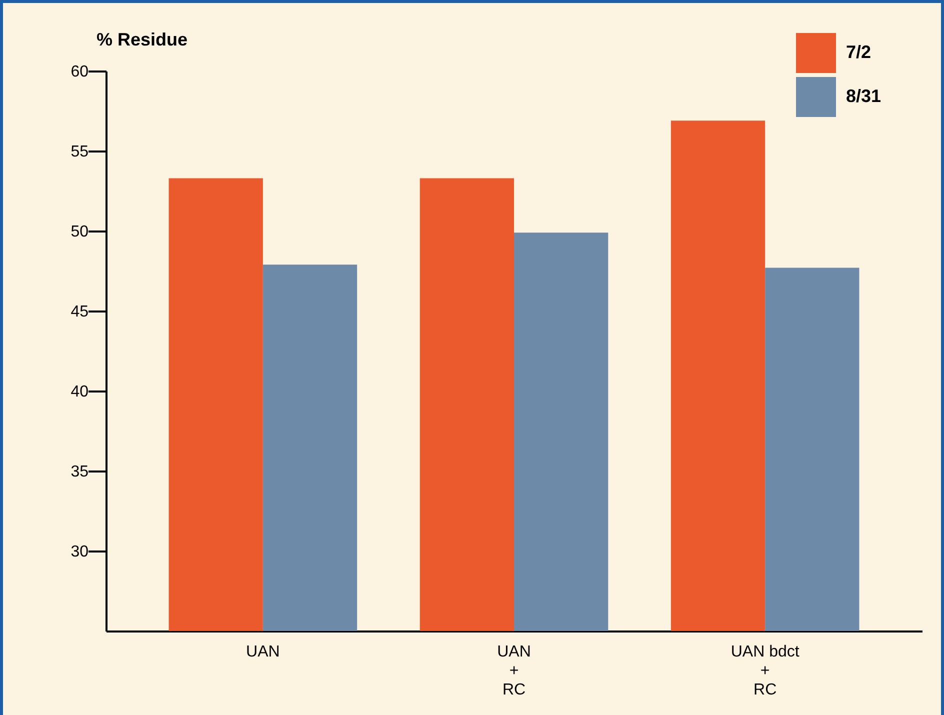 The image size is (944, 715). What do you see at coordinates (79, 472) in the screenshot?
I see `y-tick-label: 35` at bounding box center [79, 472].